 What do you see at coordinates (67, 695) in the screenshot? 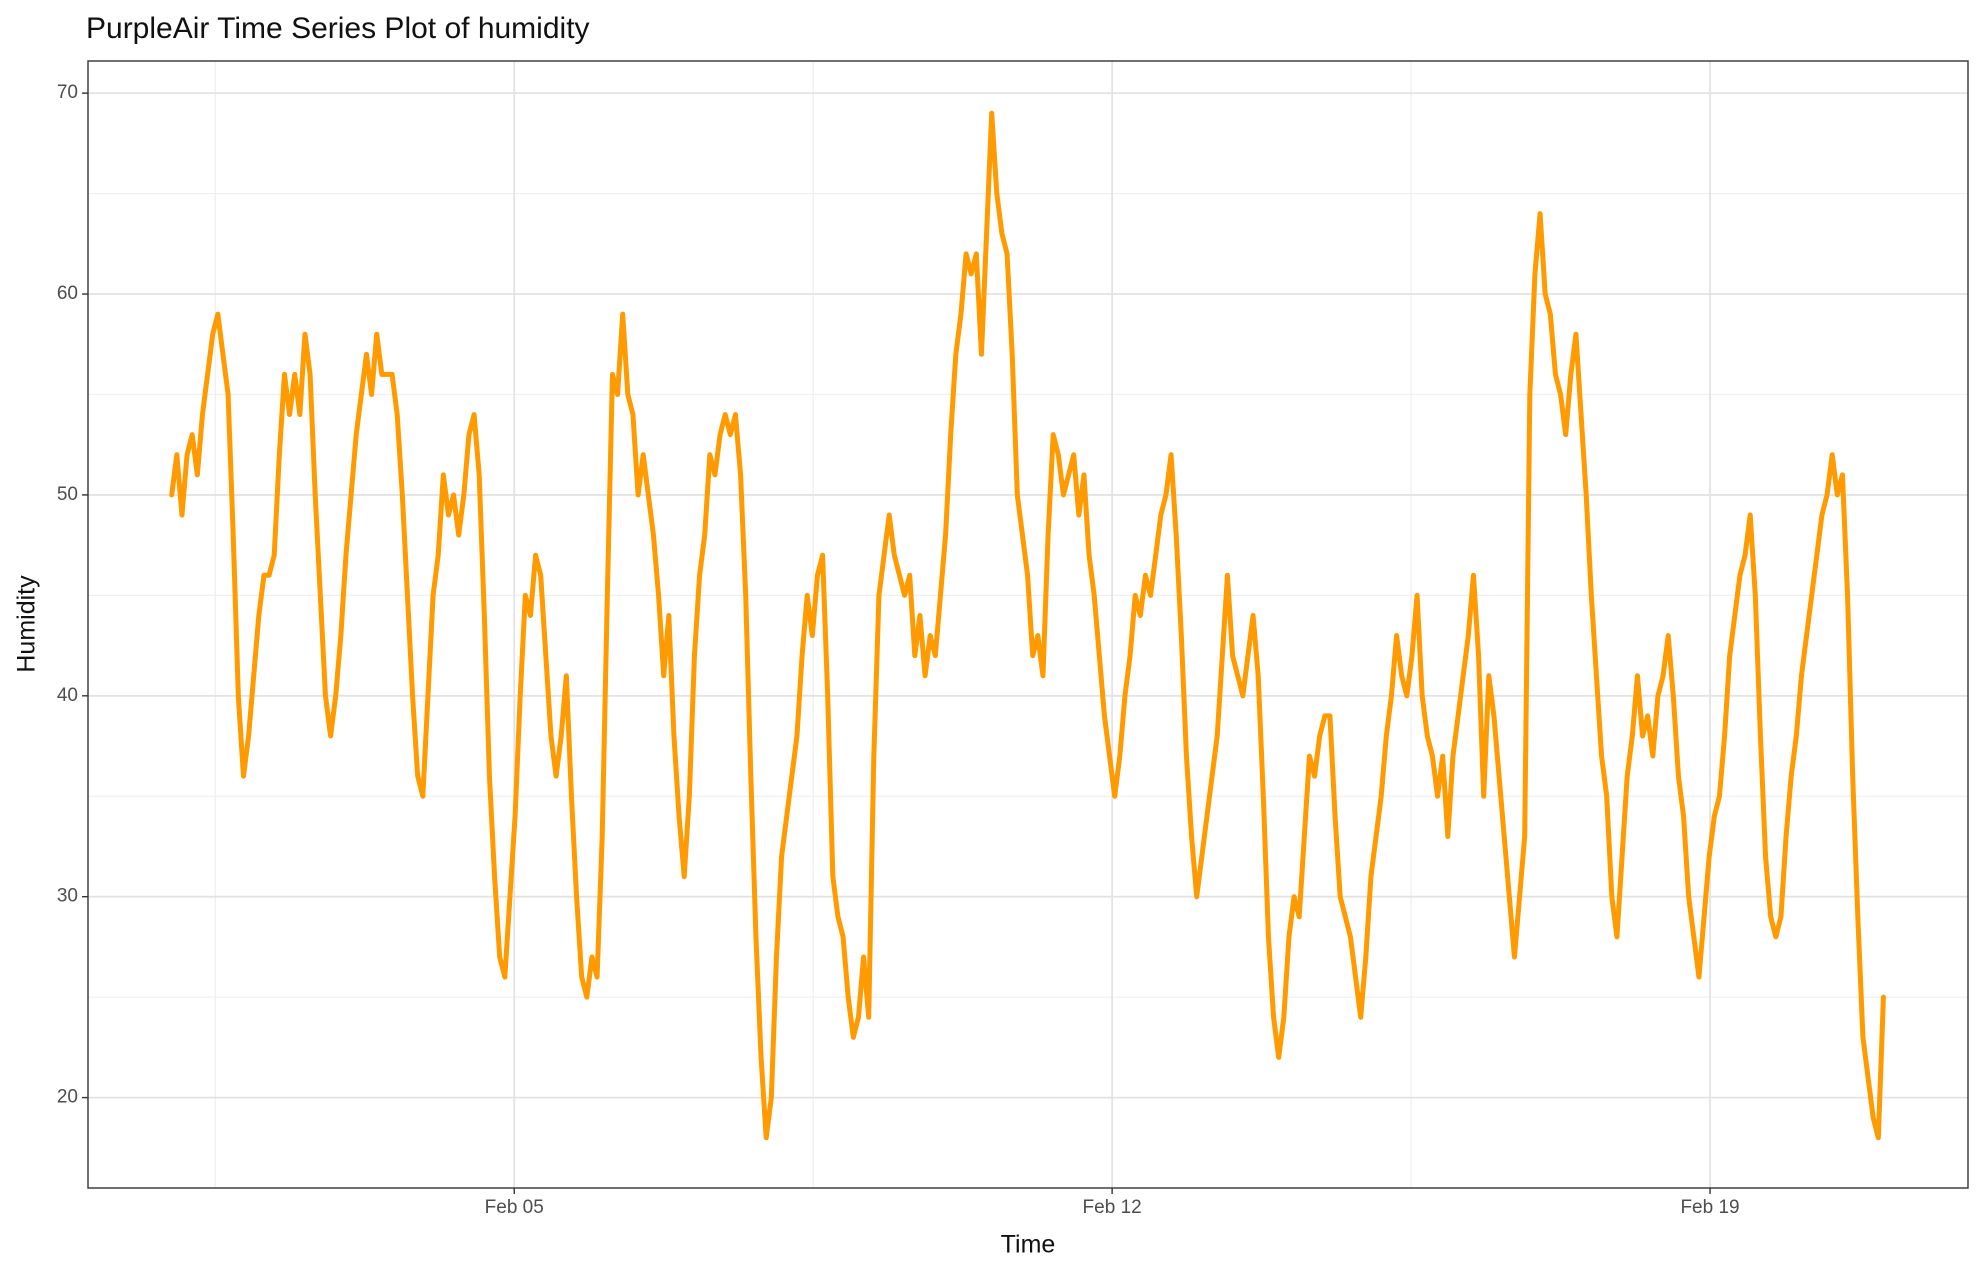
I see `y-tick-label: 40` at bounding box center [67, 695].